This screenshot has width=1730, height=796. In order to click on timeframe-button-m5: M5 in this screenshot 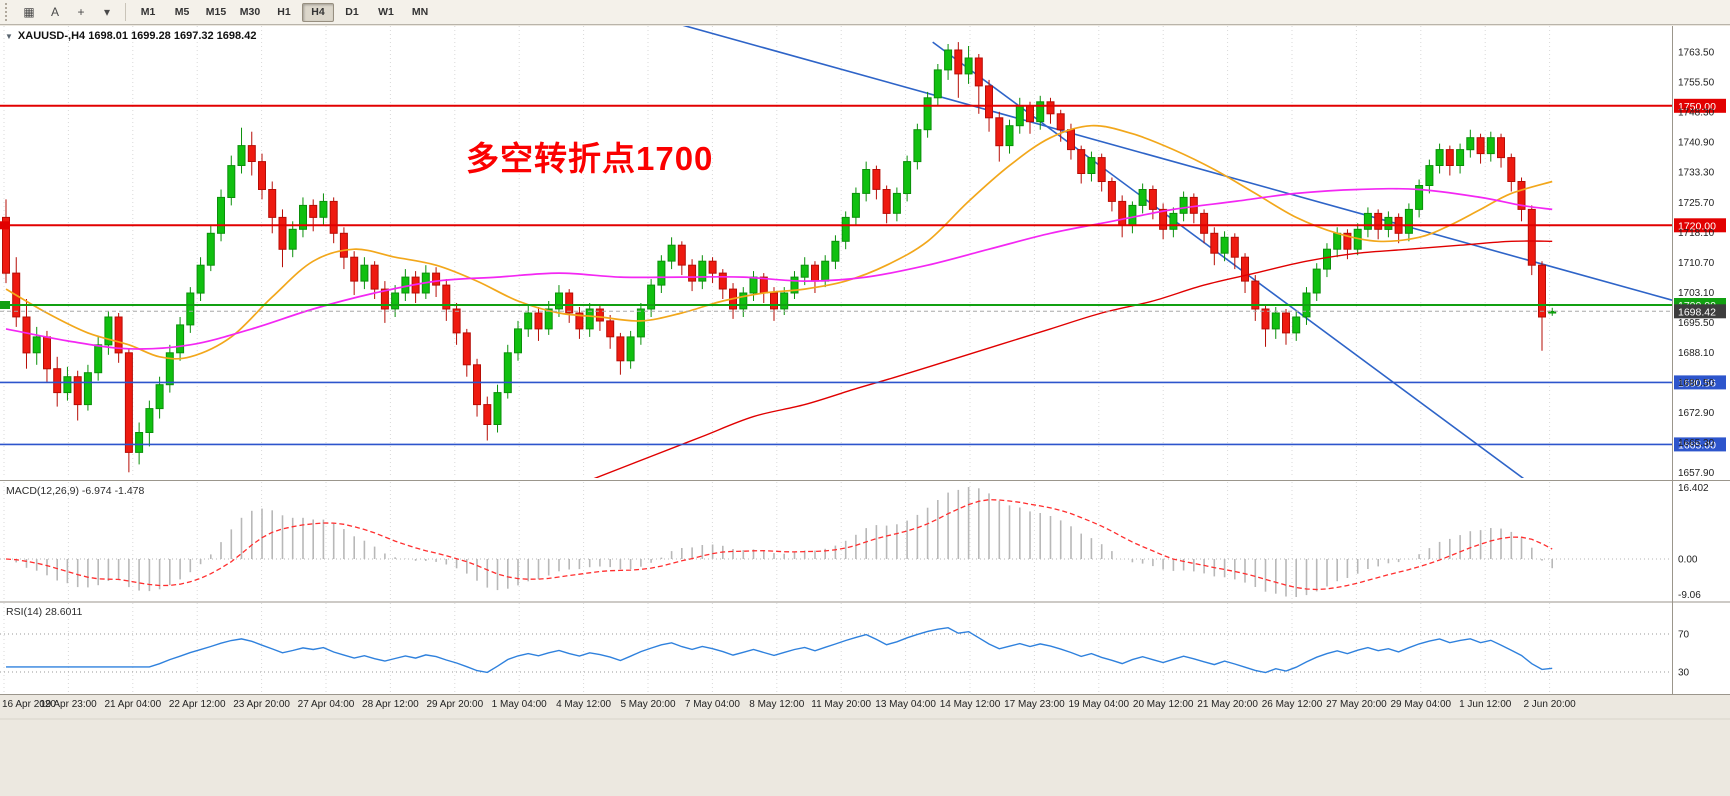, I will do `click(182, 11)`.